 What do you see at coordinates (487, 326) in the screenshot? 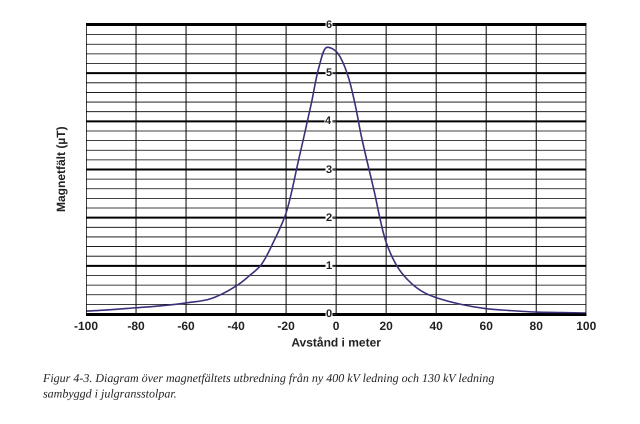
I see `x-tick-label: 60` at bounding box center [487, 326].